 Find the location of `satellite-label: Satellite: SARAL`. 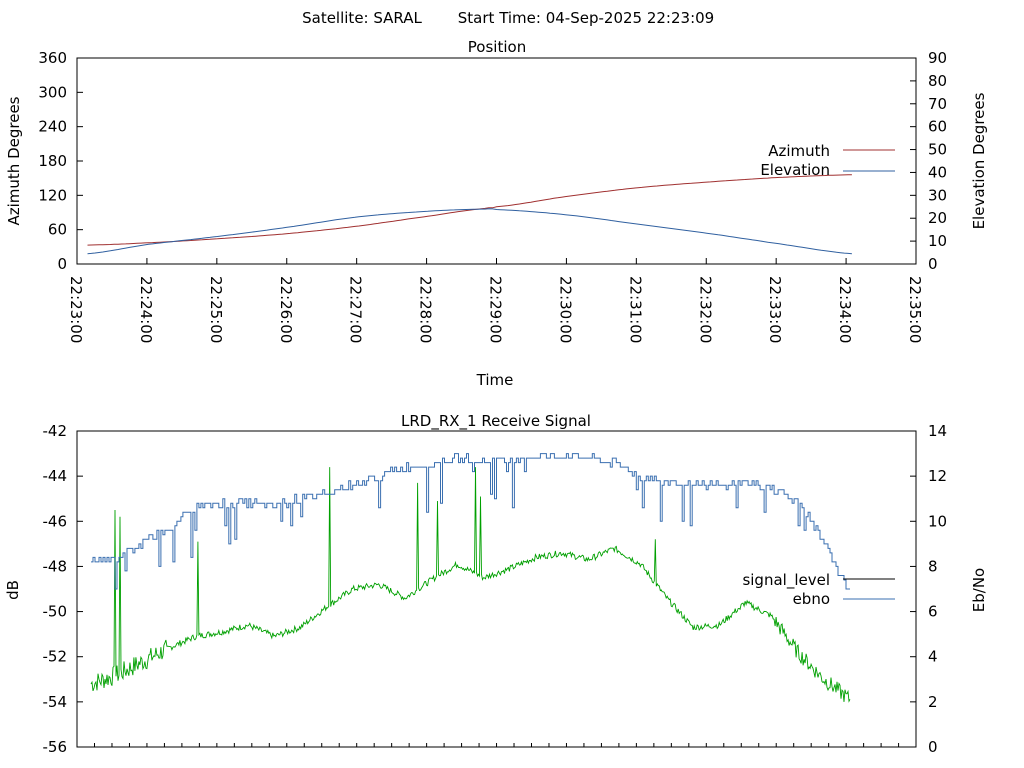

satellite-label: Satellite: SARAL is located at coordinates (362, 18).